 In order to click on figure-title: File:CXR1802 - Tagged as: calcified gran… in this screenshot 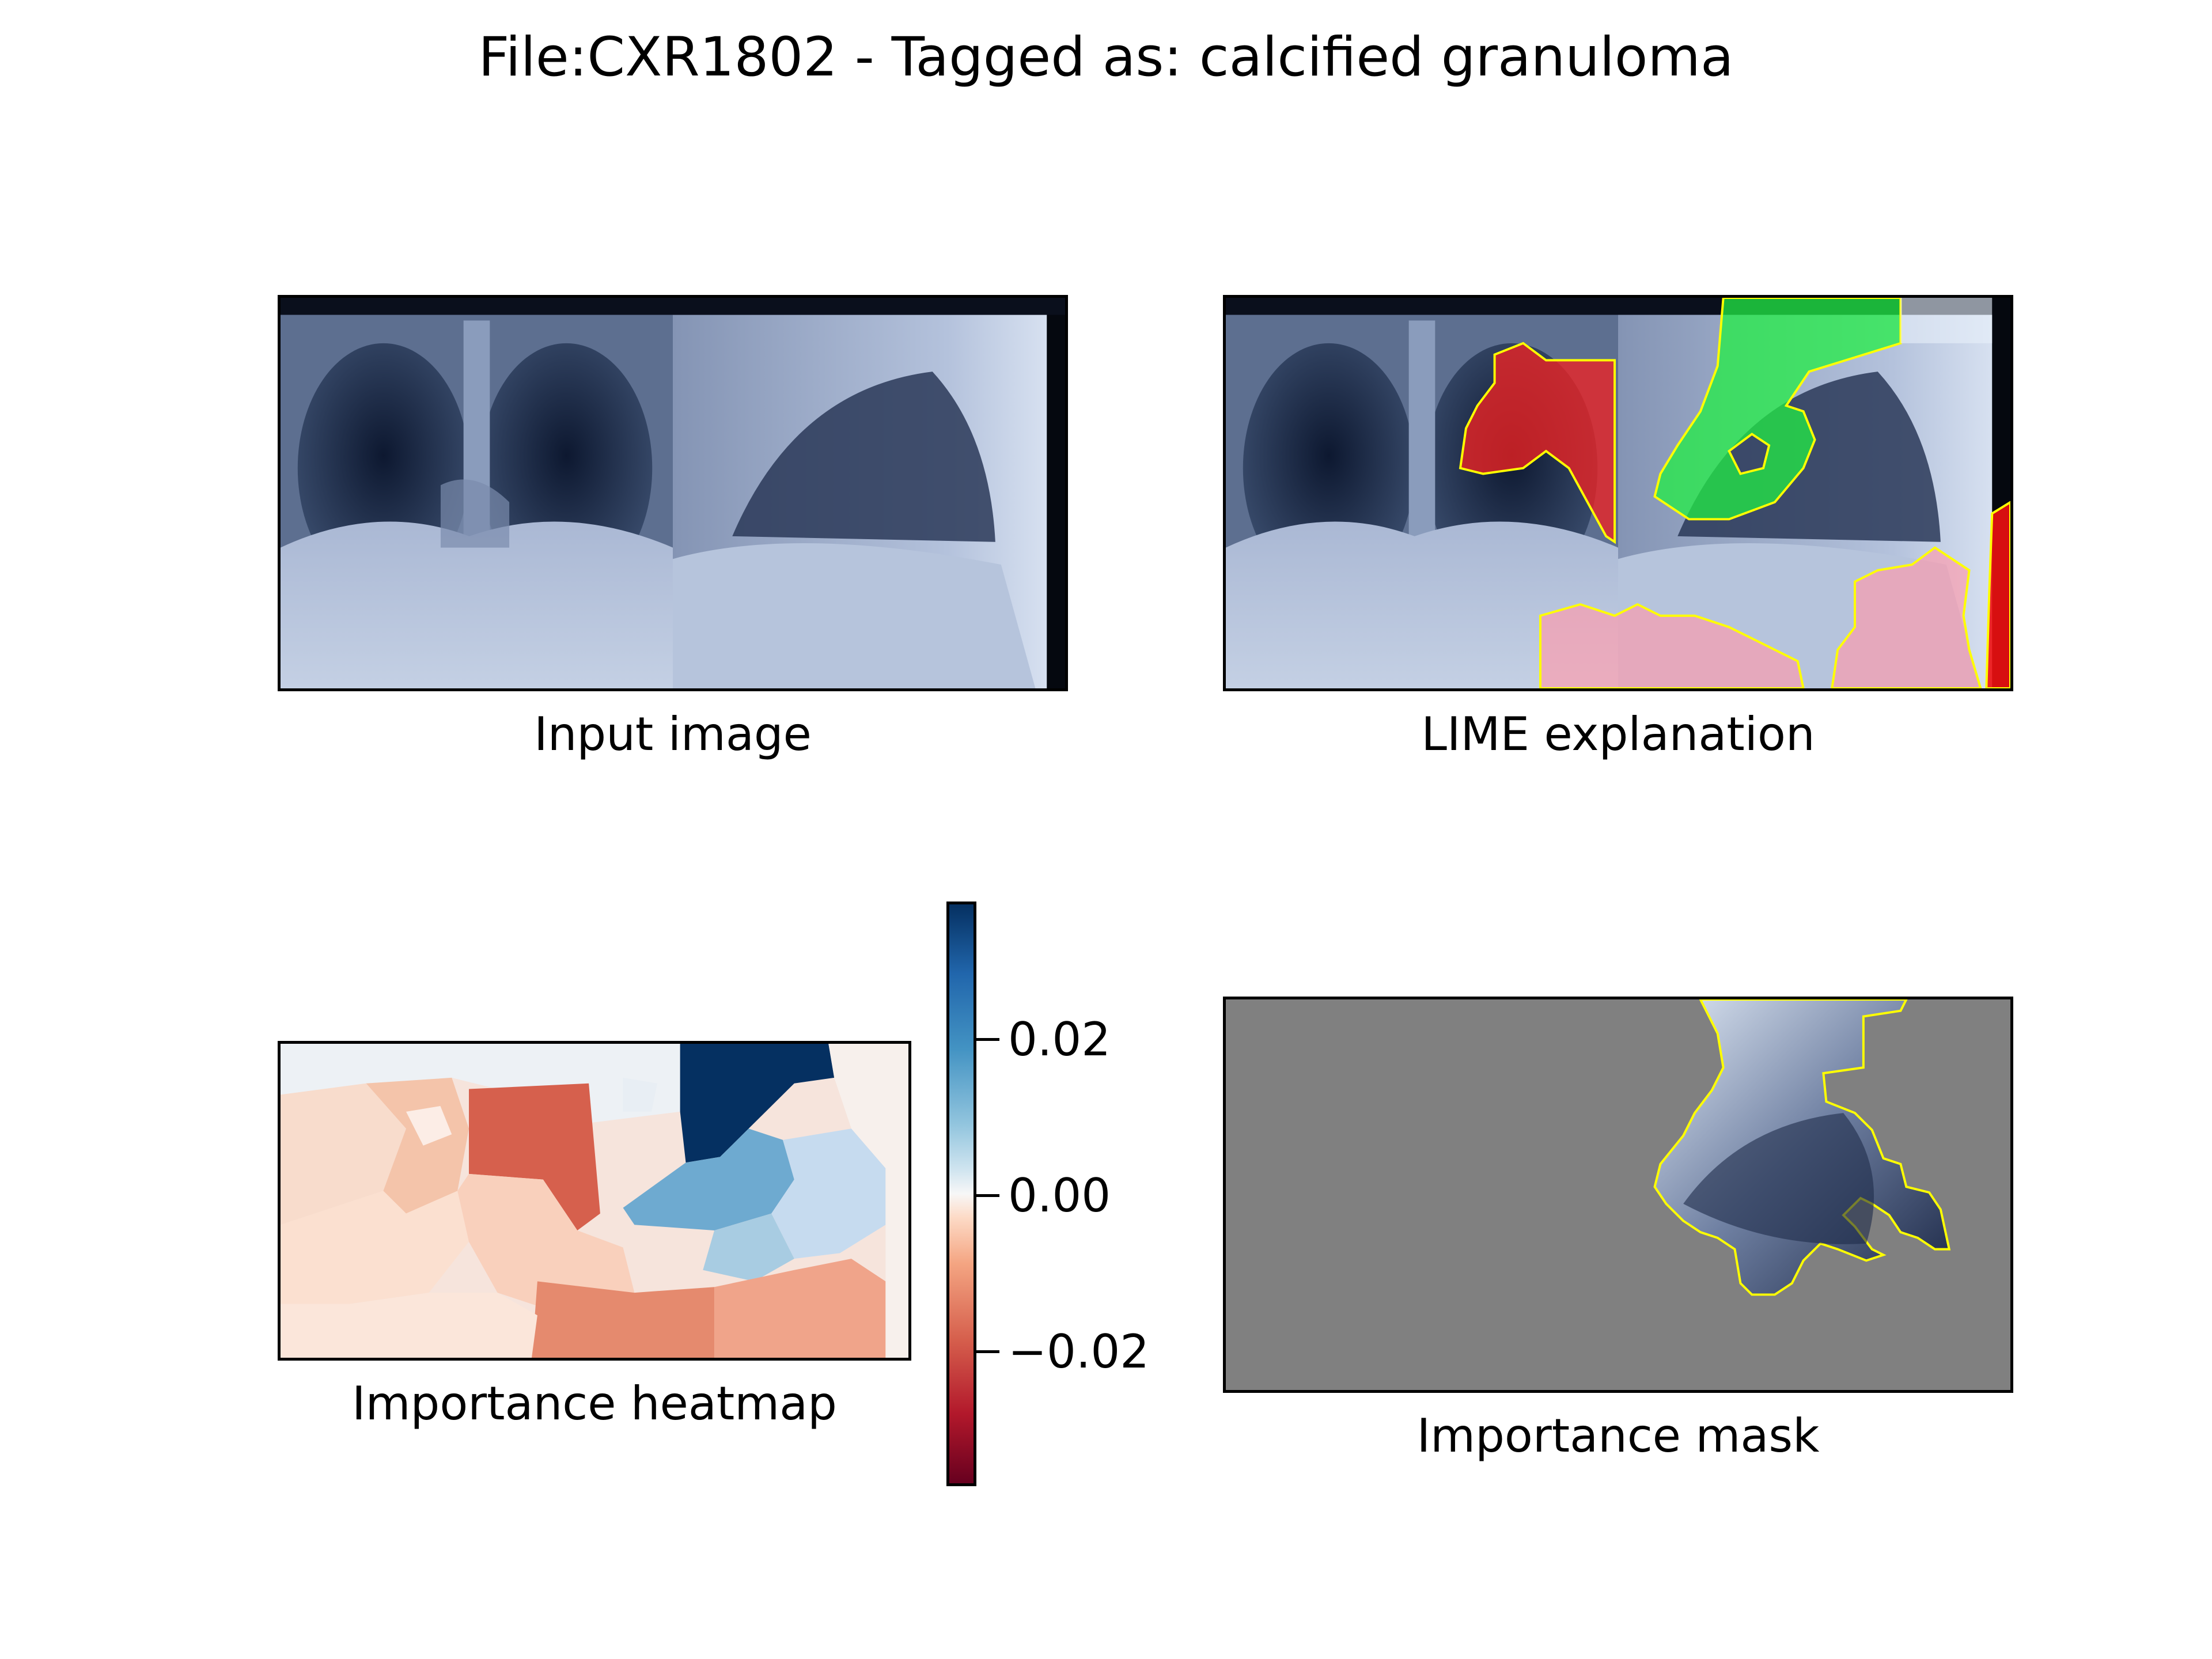, I will do `click(1106, 57)`.